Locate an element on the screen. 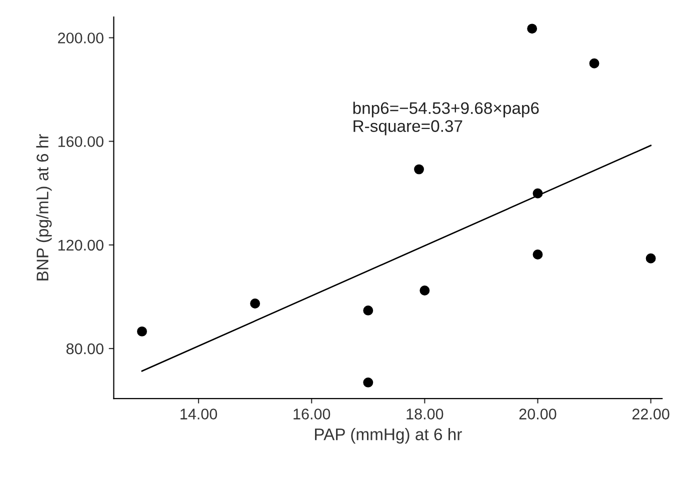 This screenshot has height=486, width=677. y-tick-label: 200.00 is located at coordinates (81, 38).